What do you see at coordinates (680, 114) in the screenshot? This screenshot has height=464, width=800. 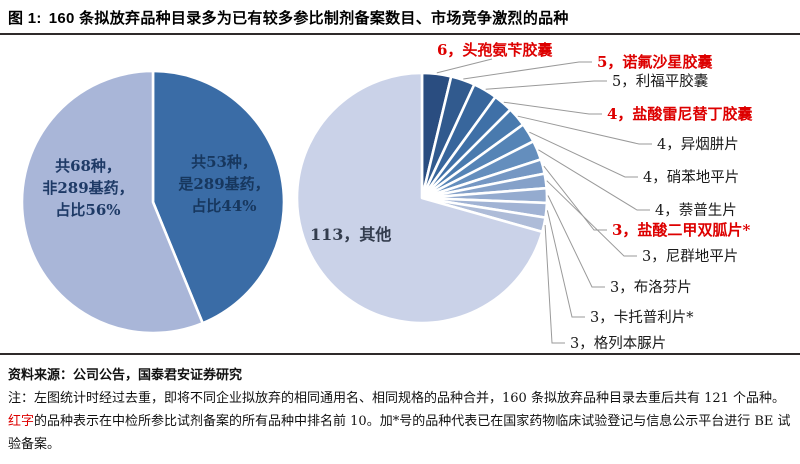 I see `pie-outside-label: 4，盐酸雷尼替丁胶囊` at bounding box center [680, 114].